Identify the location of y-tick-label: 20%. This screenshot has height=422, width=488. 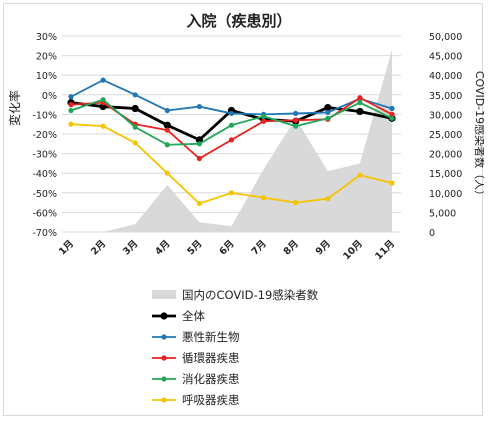
(46, 57).